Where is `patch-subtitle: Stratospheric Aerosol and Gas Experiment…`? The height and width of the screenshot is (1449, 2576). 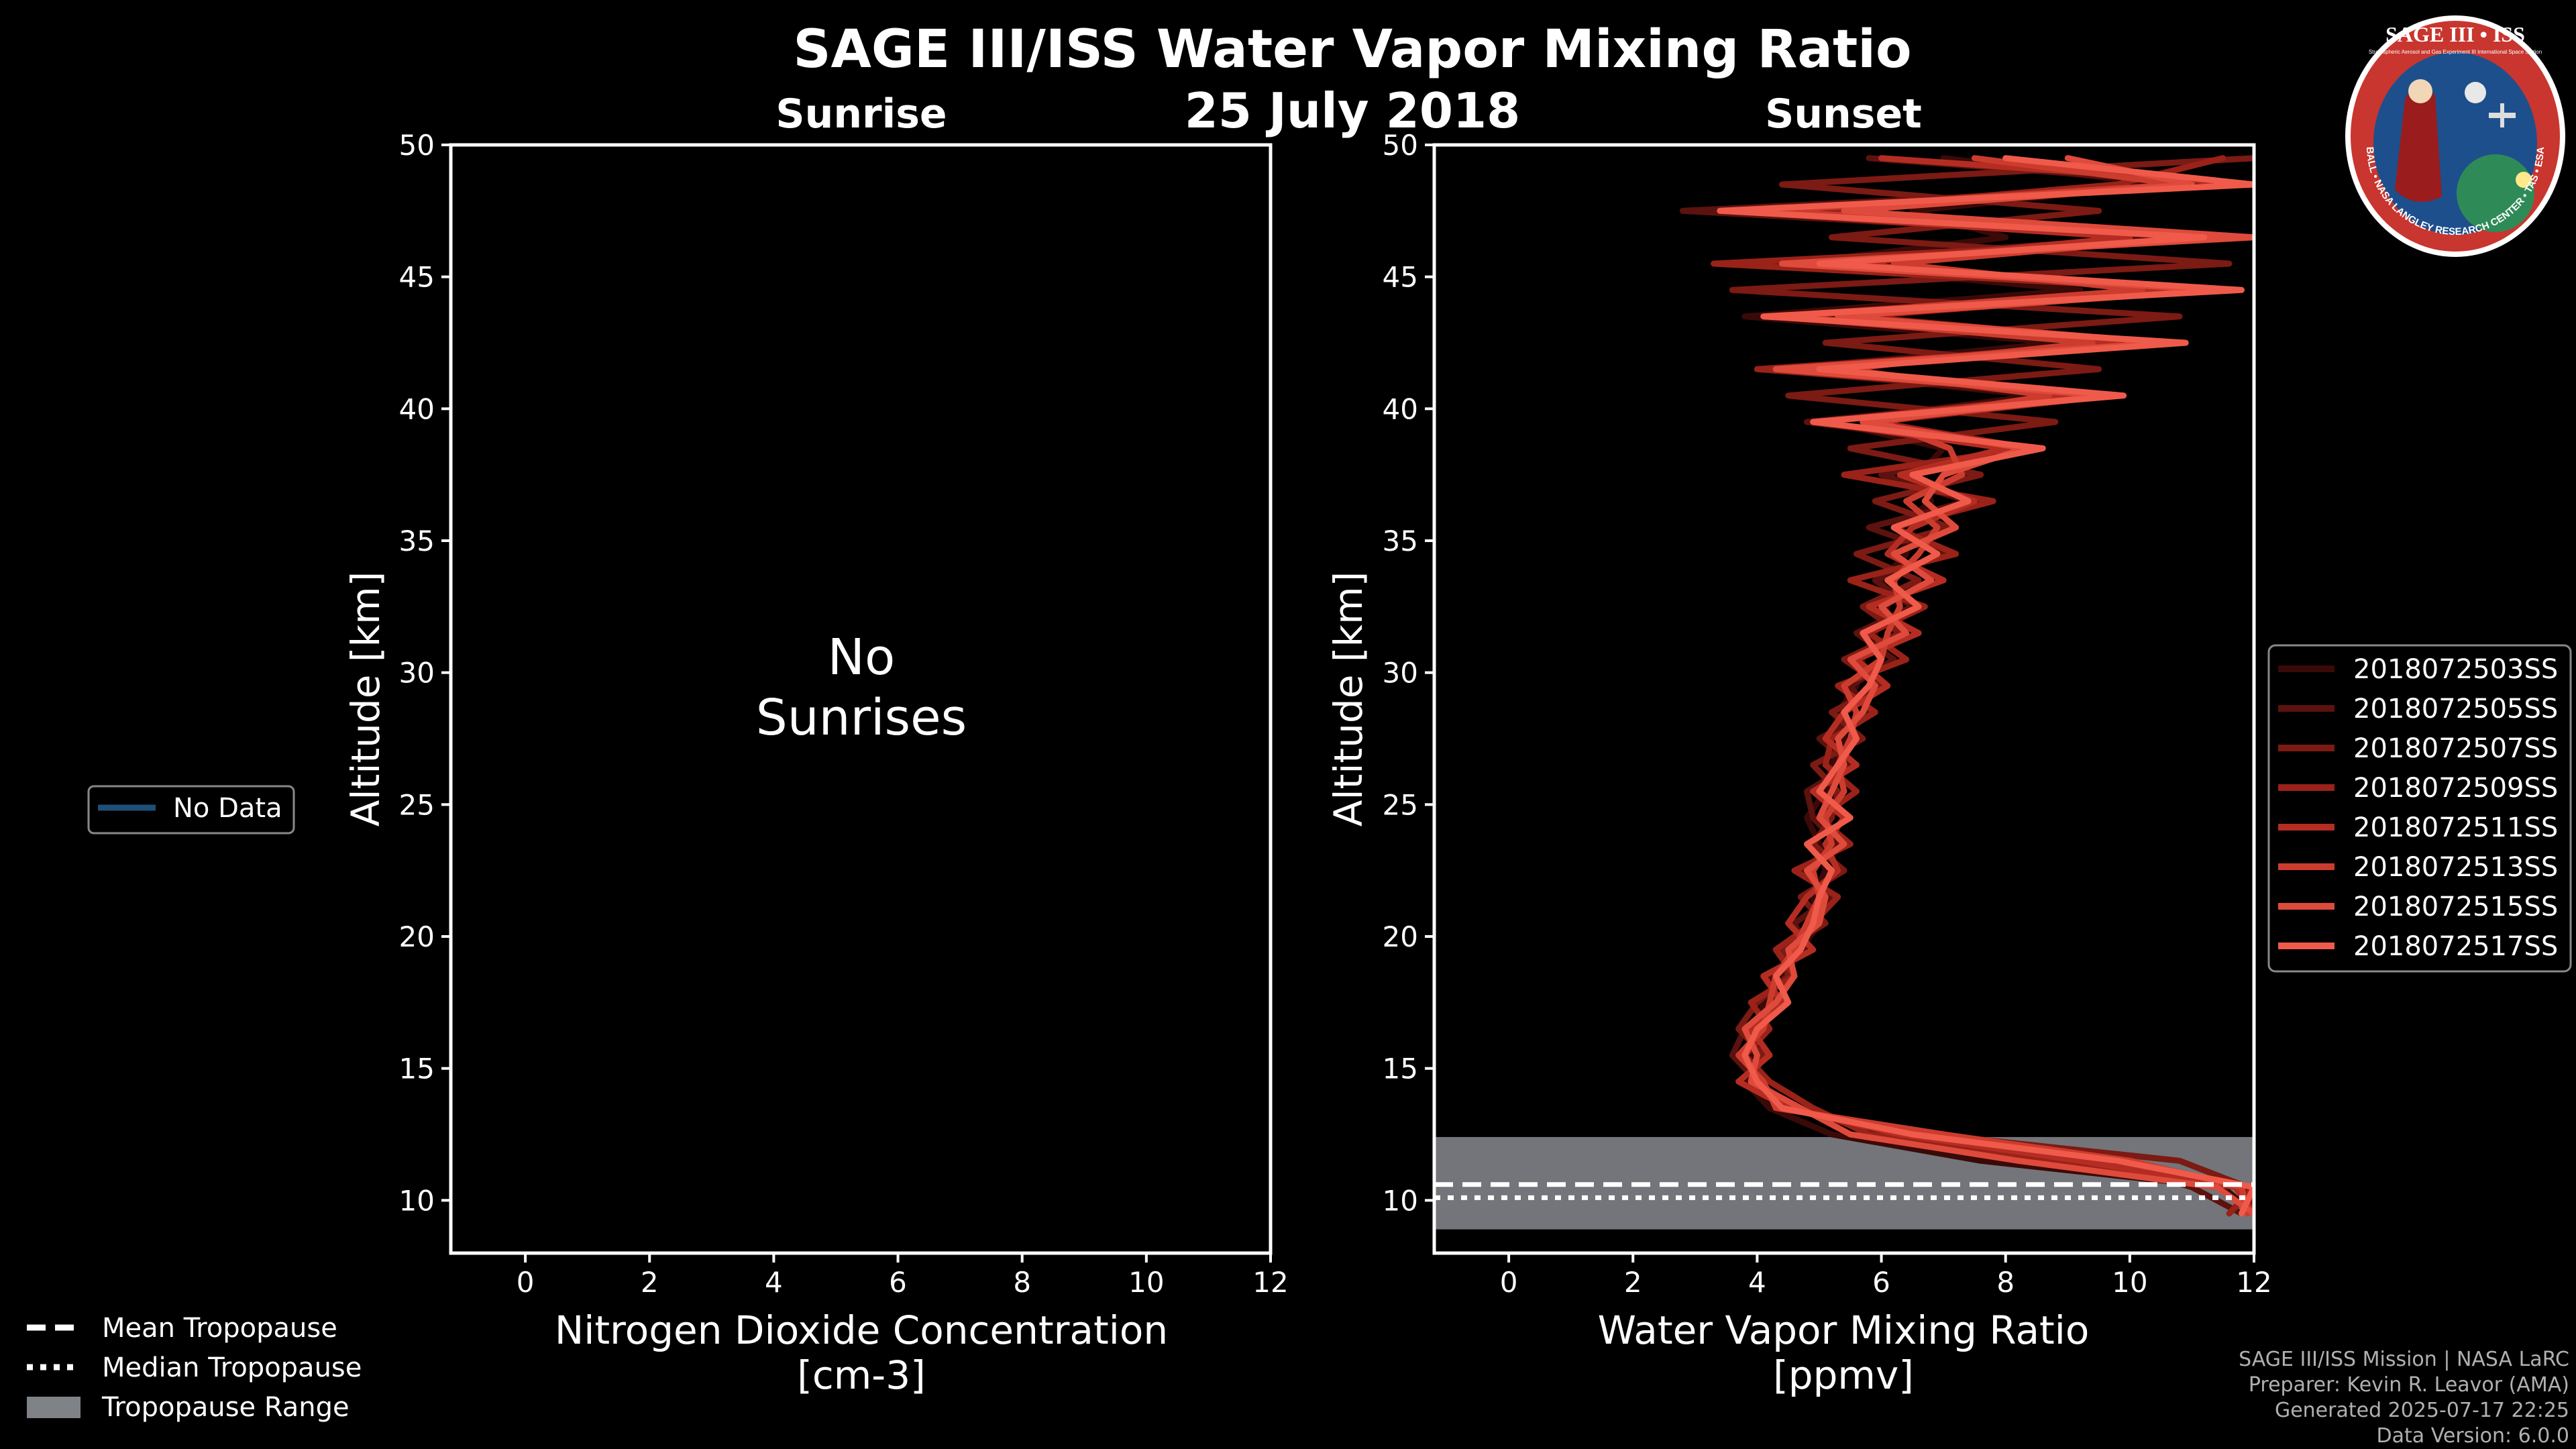
patch-subtitle: Stratospheric Aerosol and Gas Experiment… is located at coordinates (2455, 52).